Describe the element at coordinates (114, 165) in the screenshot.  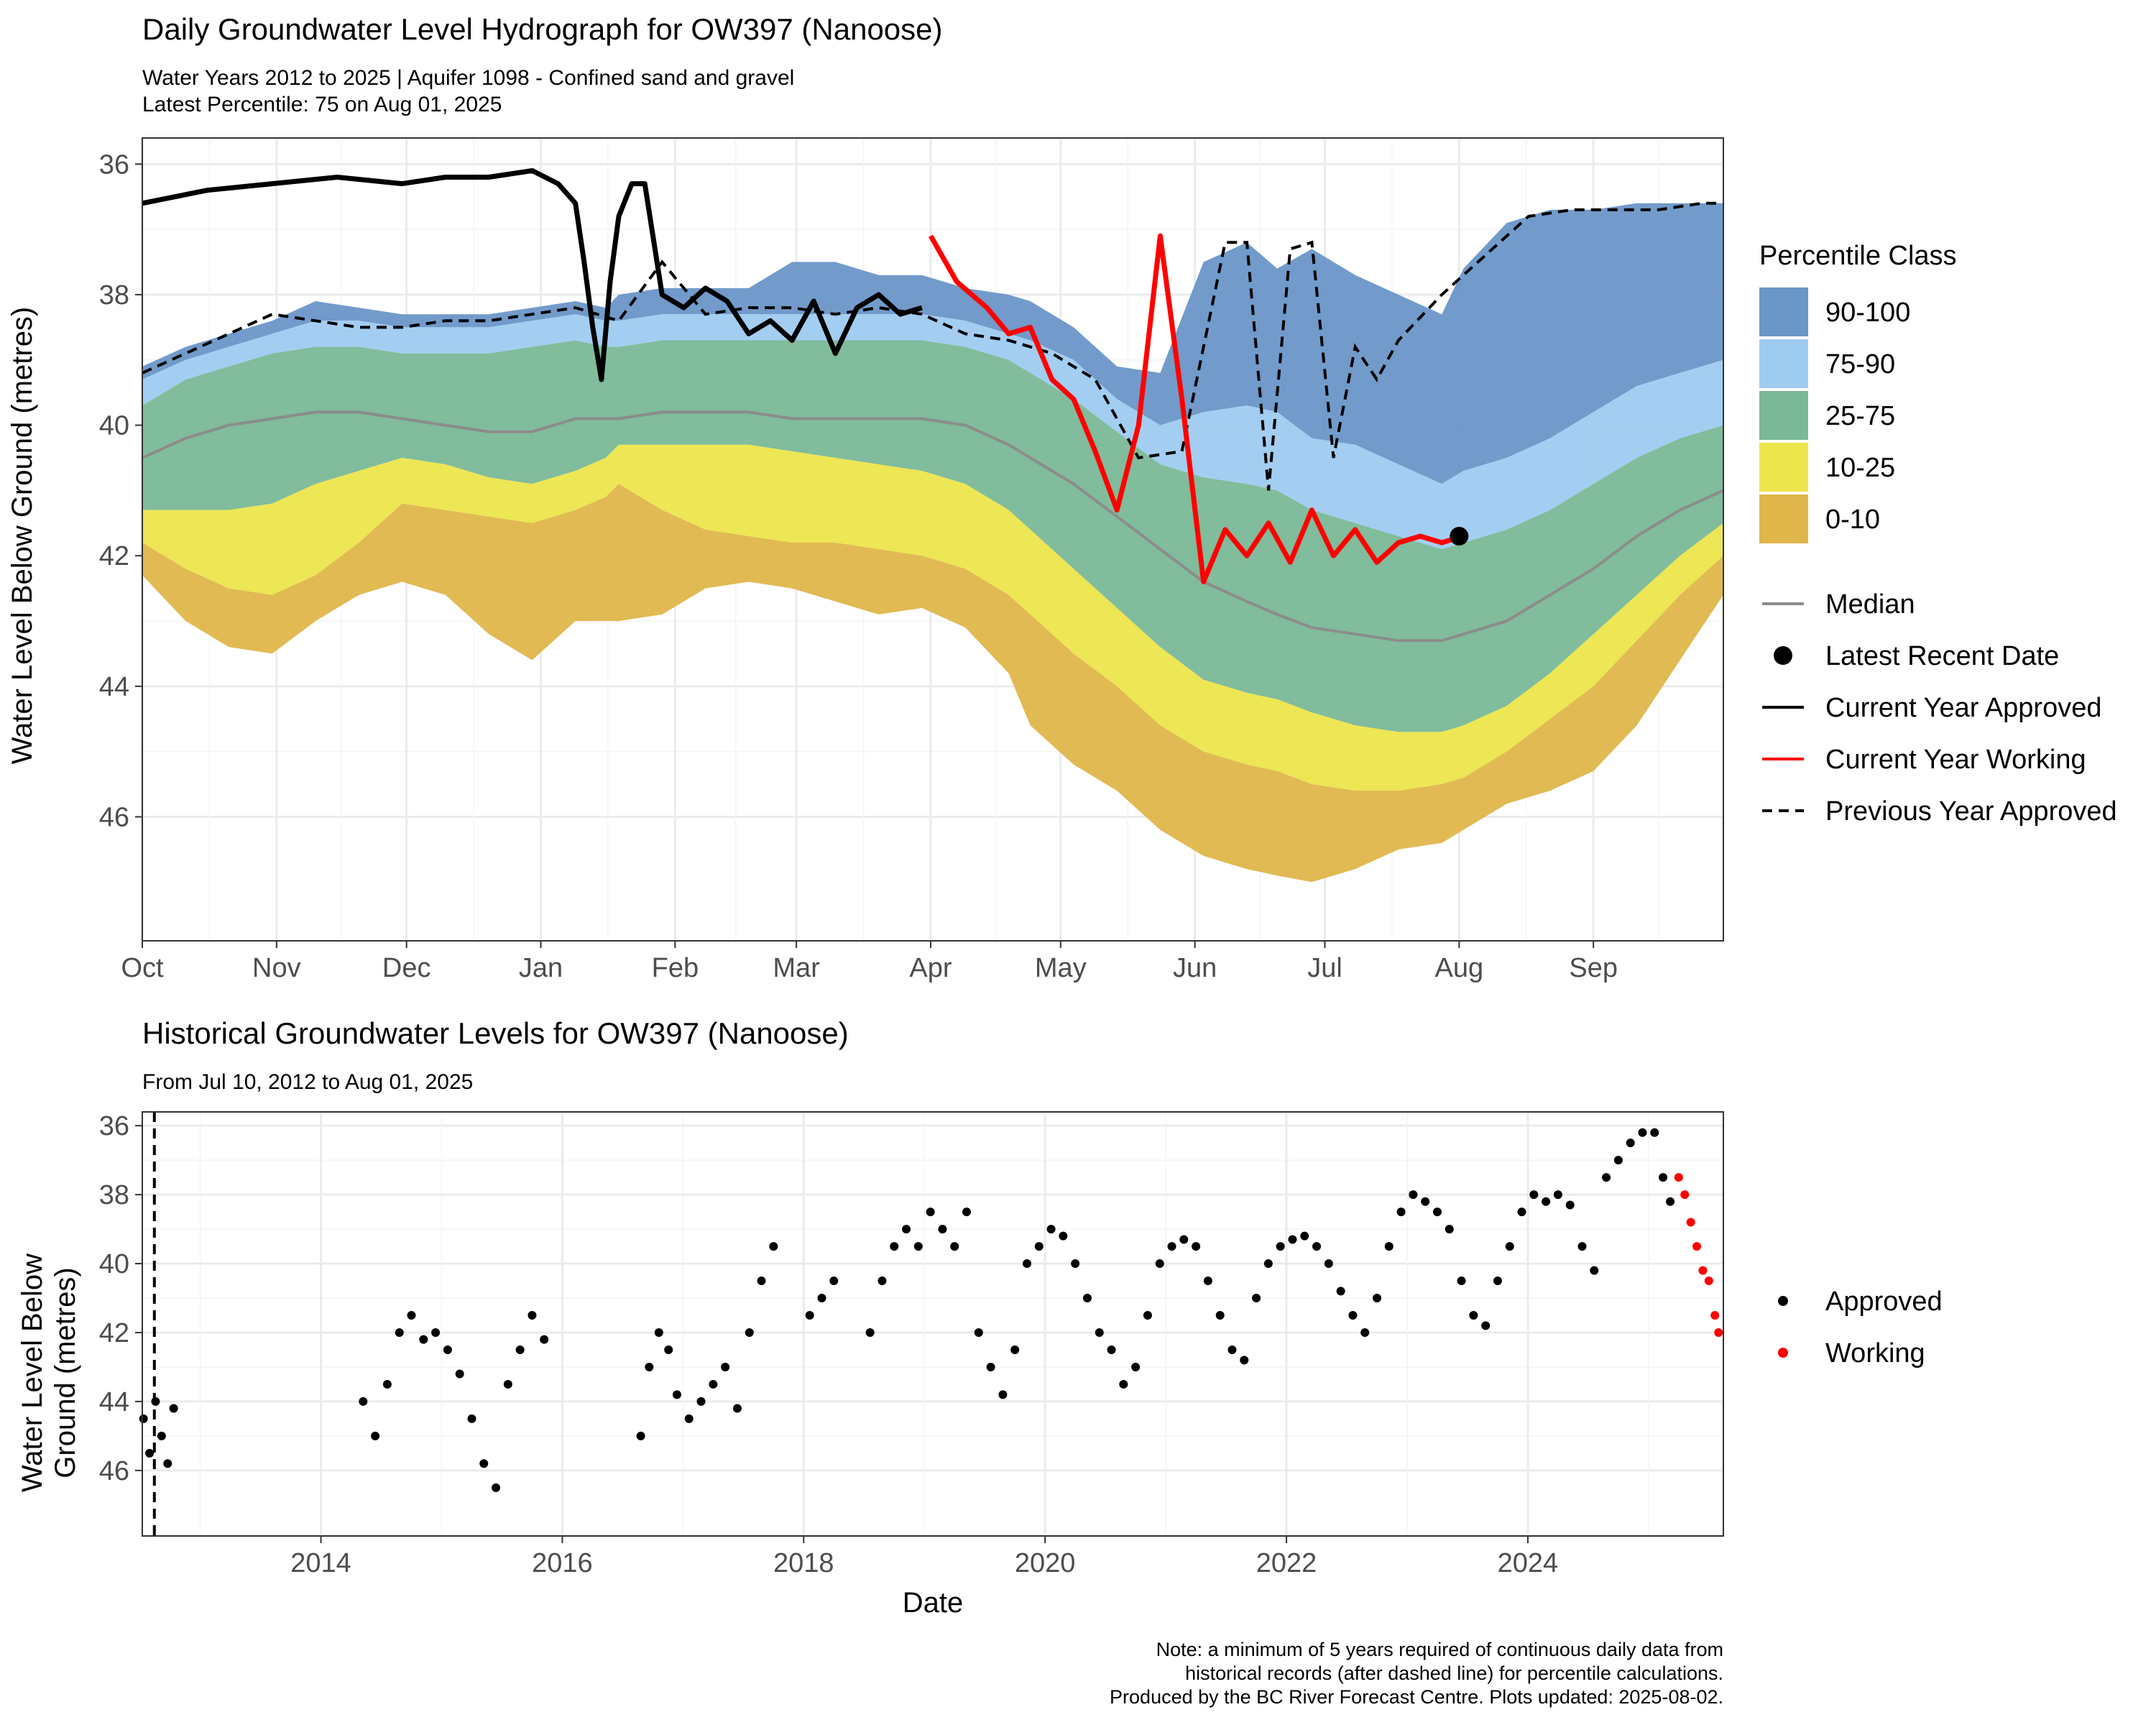
I see `top-ytick-label: 36` at that location.